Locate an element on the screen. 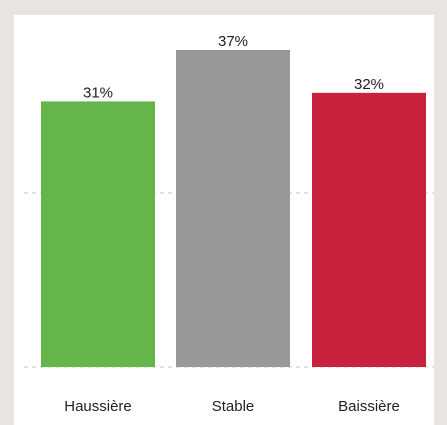 This screenshot has width=447, height=425. value-labels-group: 31% 37% 32% is located at coordinates (233, 67).